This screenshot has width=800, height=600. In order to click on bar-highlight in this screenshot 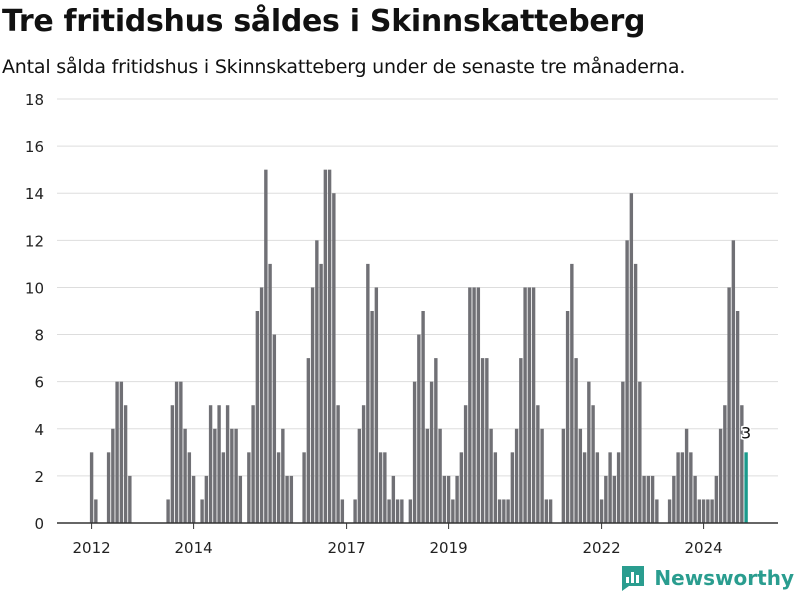, I will do `click(746, 487)`.